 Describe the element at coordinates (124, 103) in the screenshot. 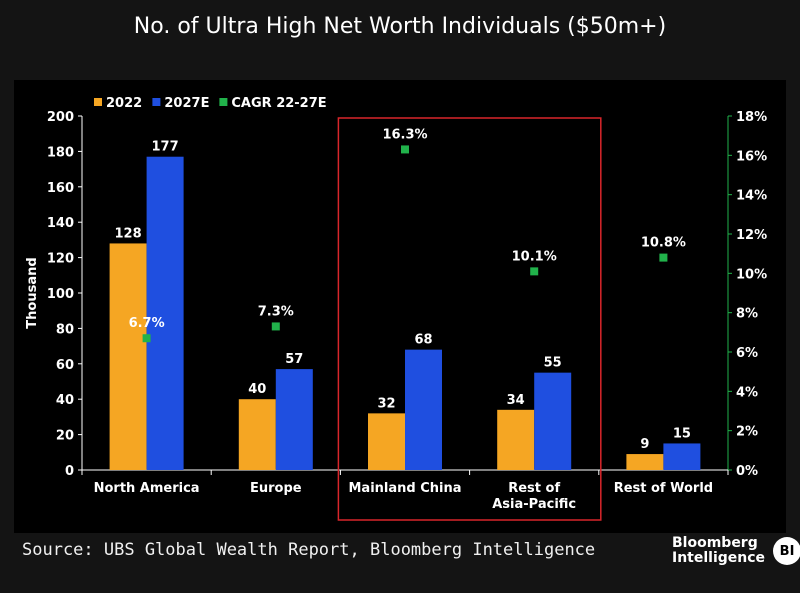

I see `legend-label: 2022` at that location.